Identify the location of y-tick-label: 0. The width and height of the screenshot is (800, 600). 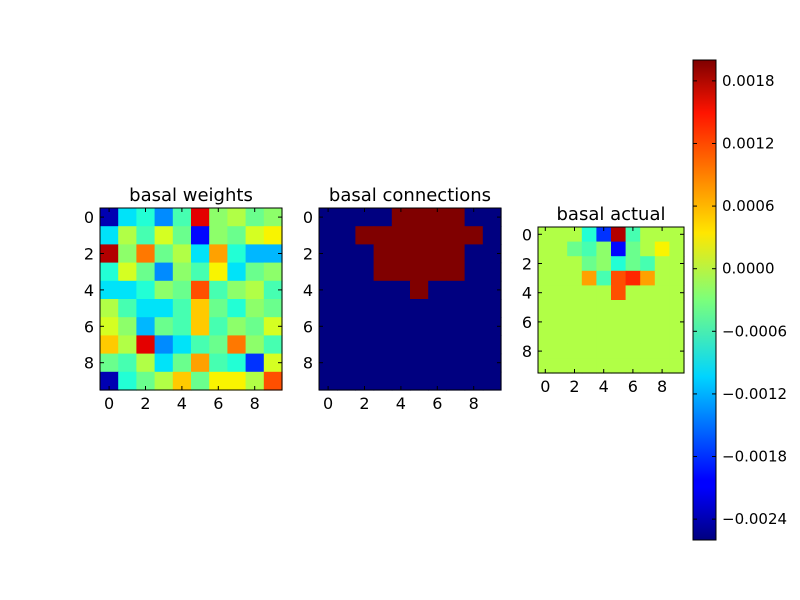
(527, 234).